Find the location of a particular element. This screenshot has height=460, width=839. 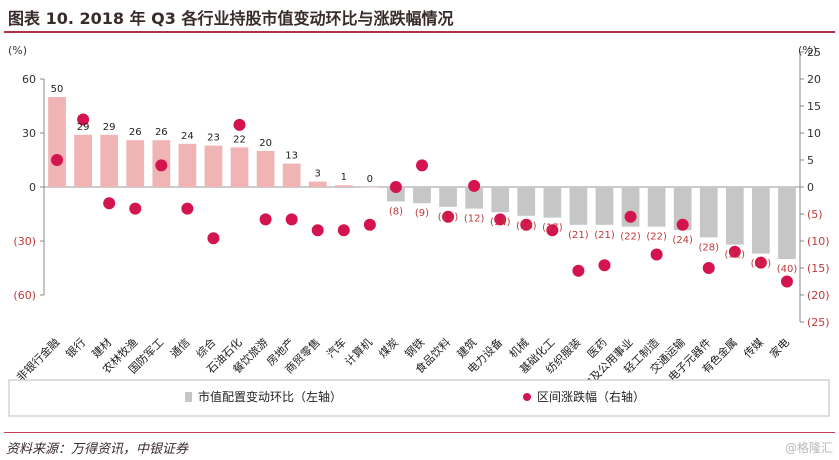

right-axis-tick-label: 0 is located at coordinates (810, 187).